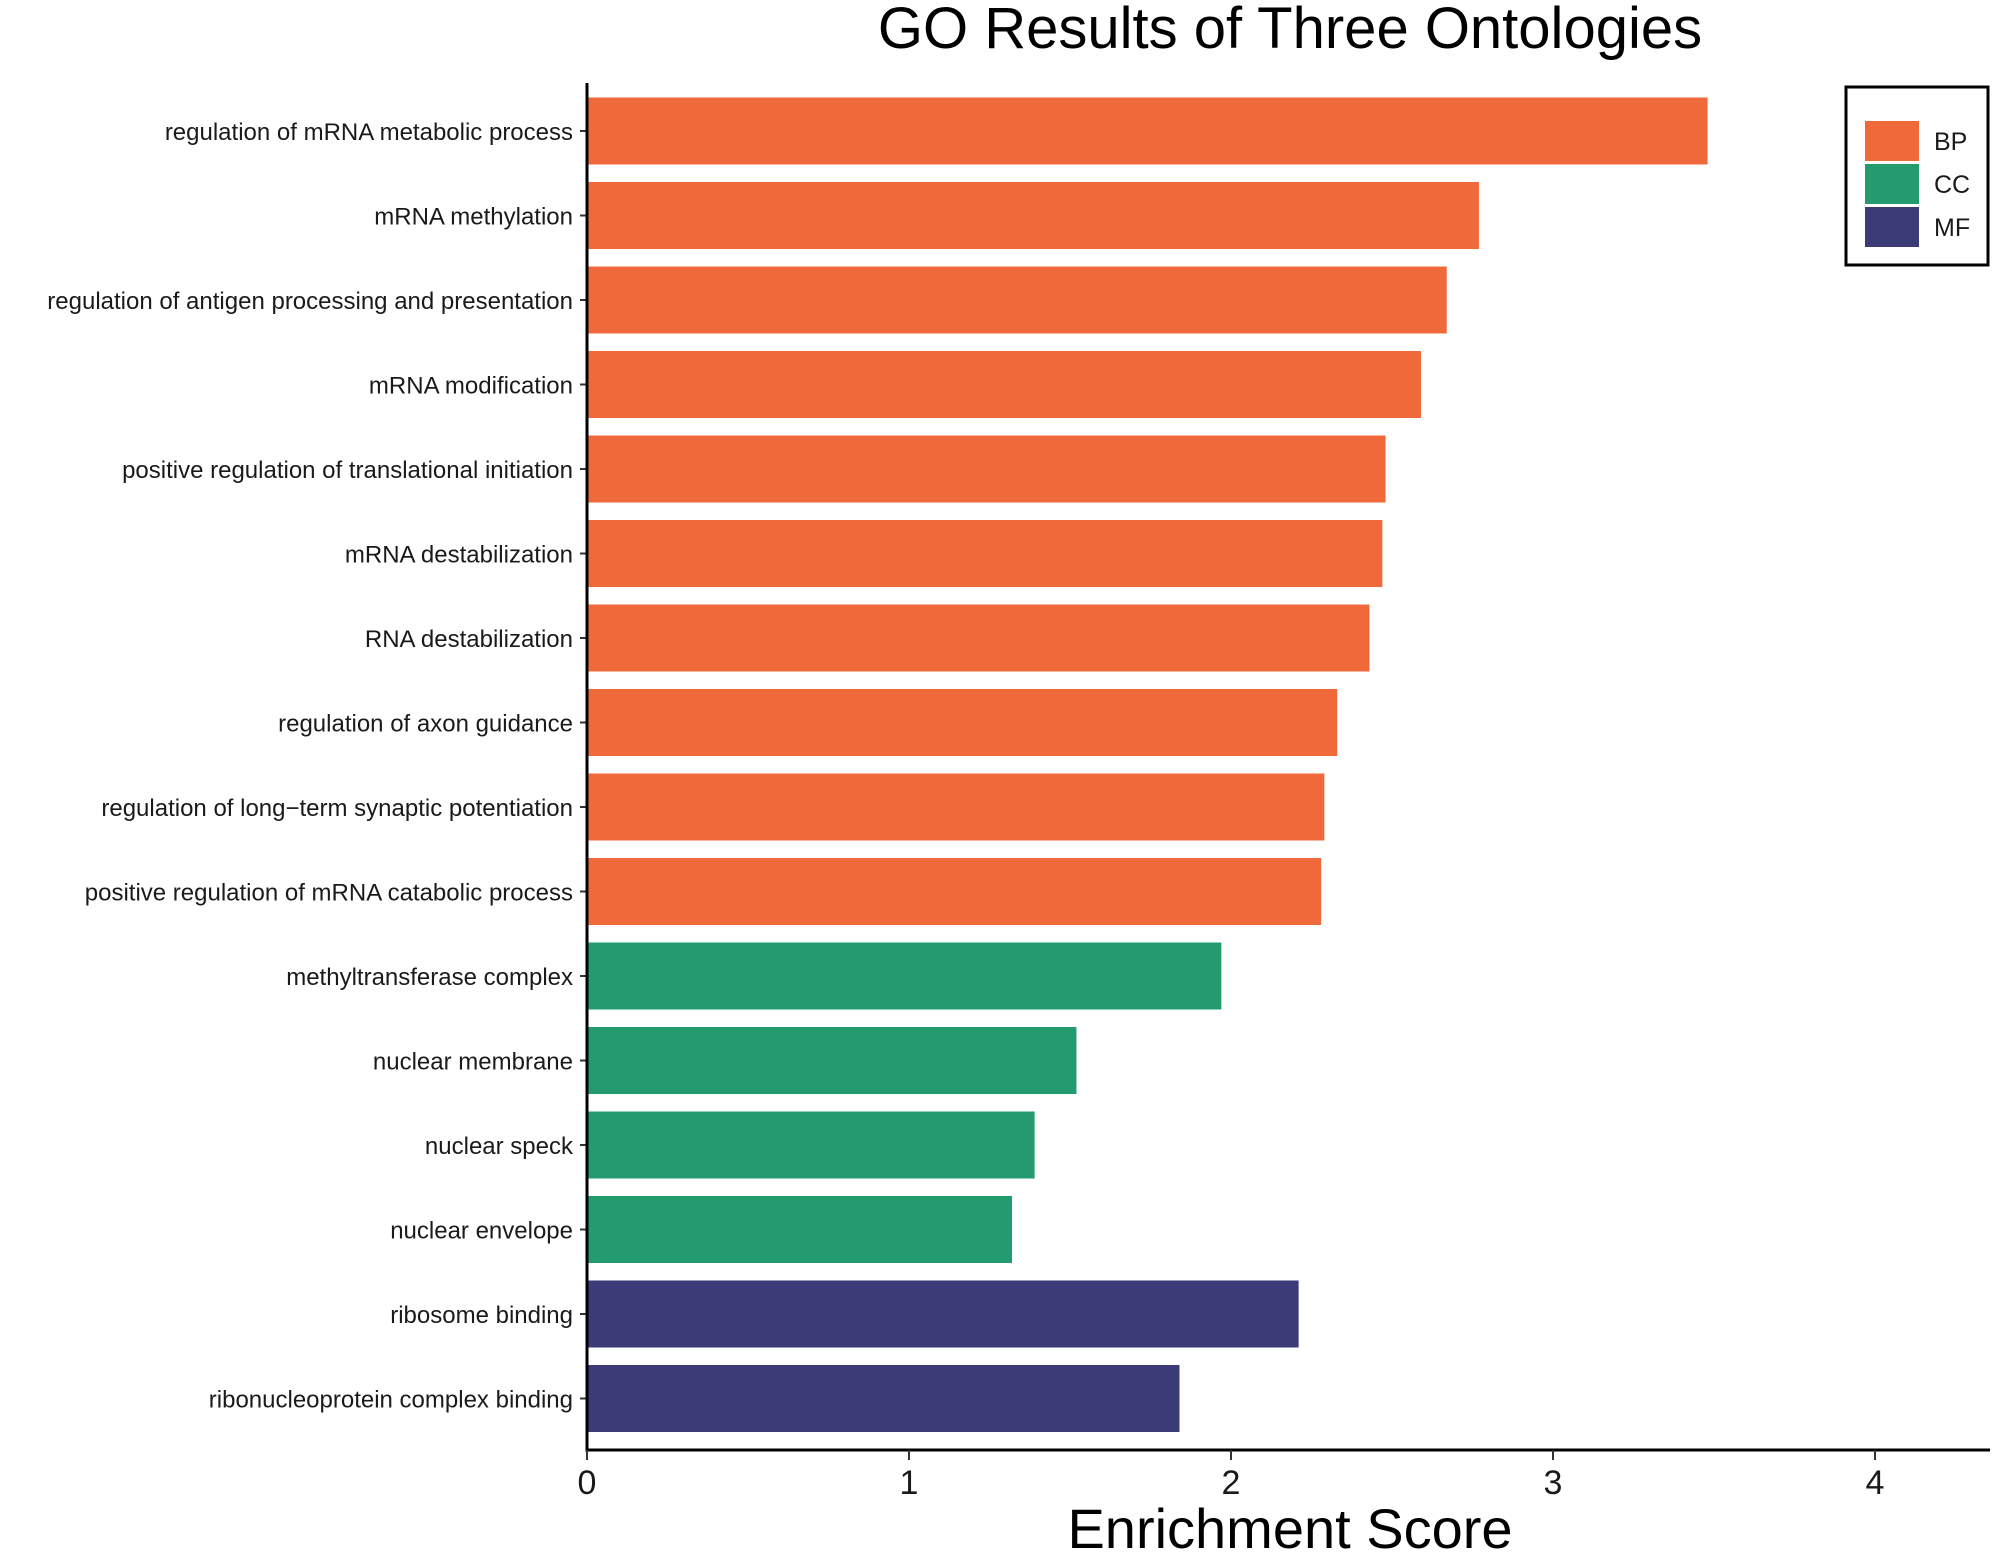 This screenshot has height=1559, width=2000. What do you see at coordinates (1875, 1483) in the screenshot?
I see `x-tick-label: 4` at bounding box center [1875, 1483].